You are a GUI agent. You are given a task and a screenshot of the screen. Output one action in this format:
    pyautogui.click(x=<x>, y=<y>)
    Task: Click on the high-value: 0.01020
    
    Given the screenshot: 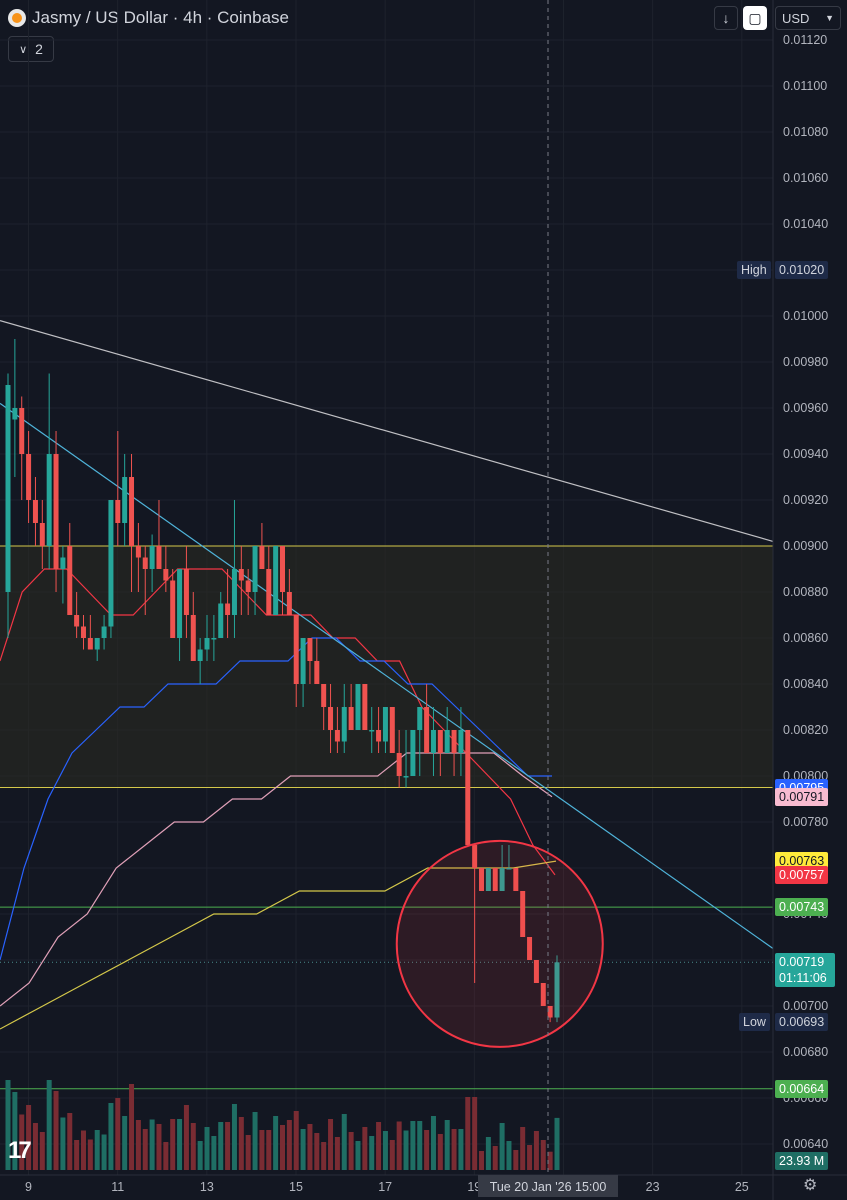 What is the action you would take?
    pyautogui.click(x=802, y=270)
    